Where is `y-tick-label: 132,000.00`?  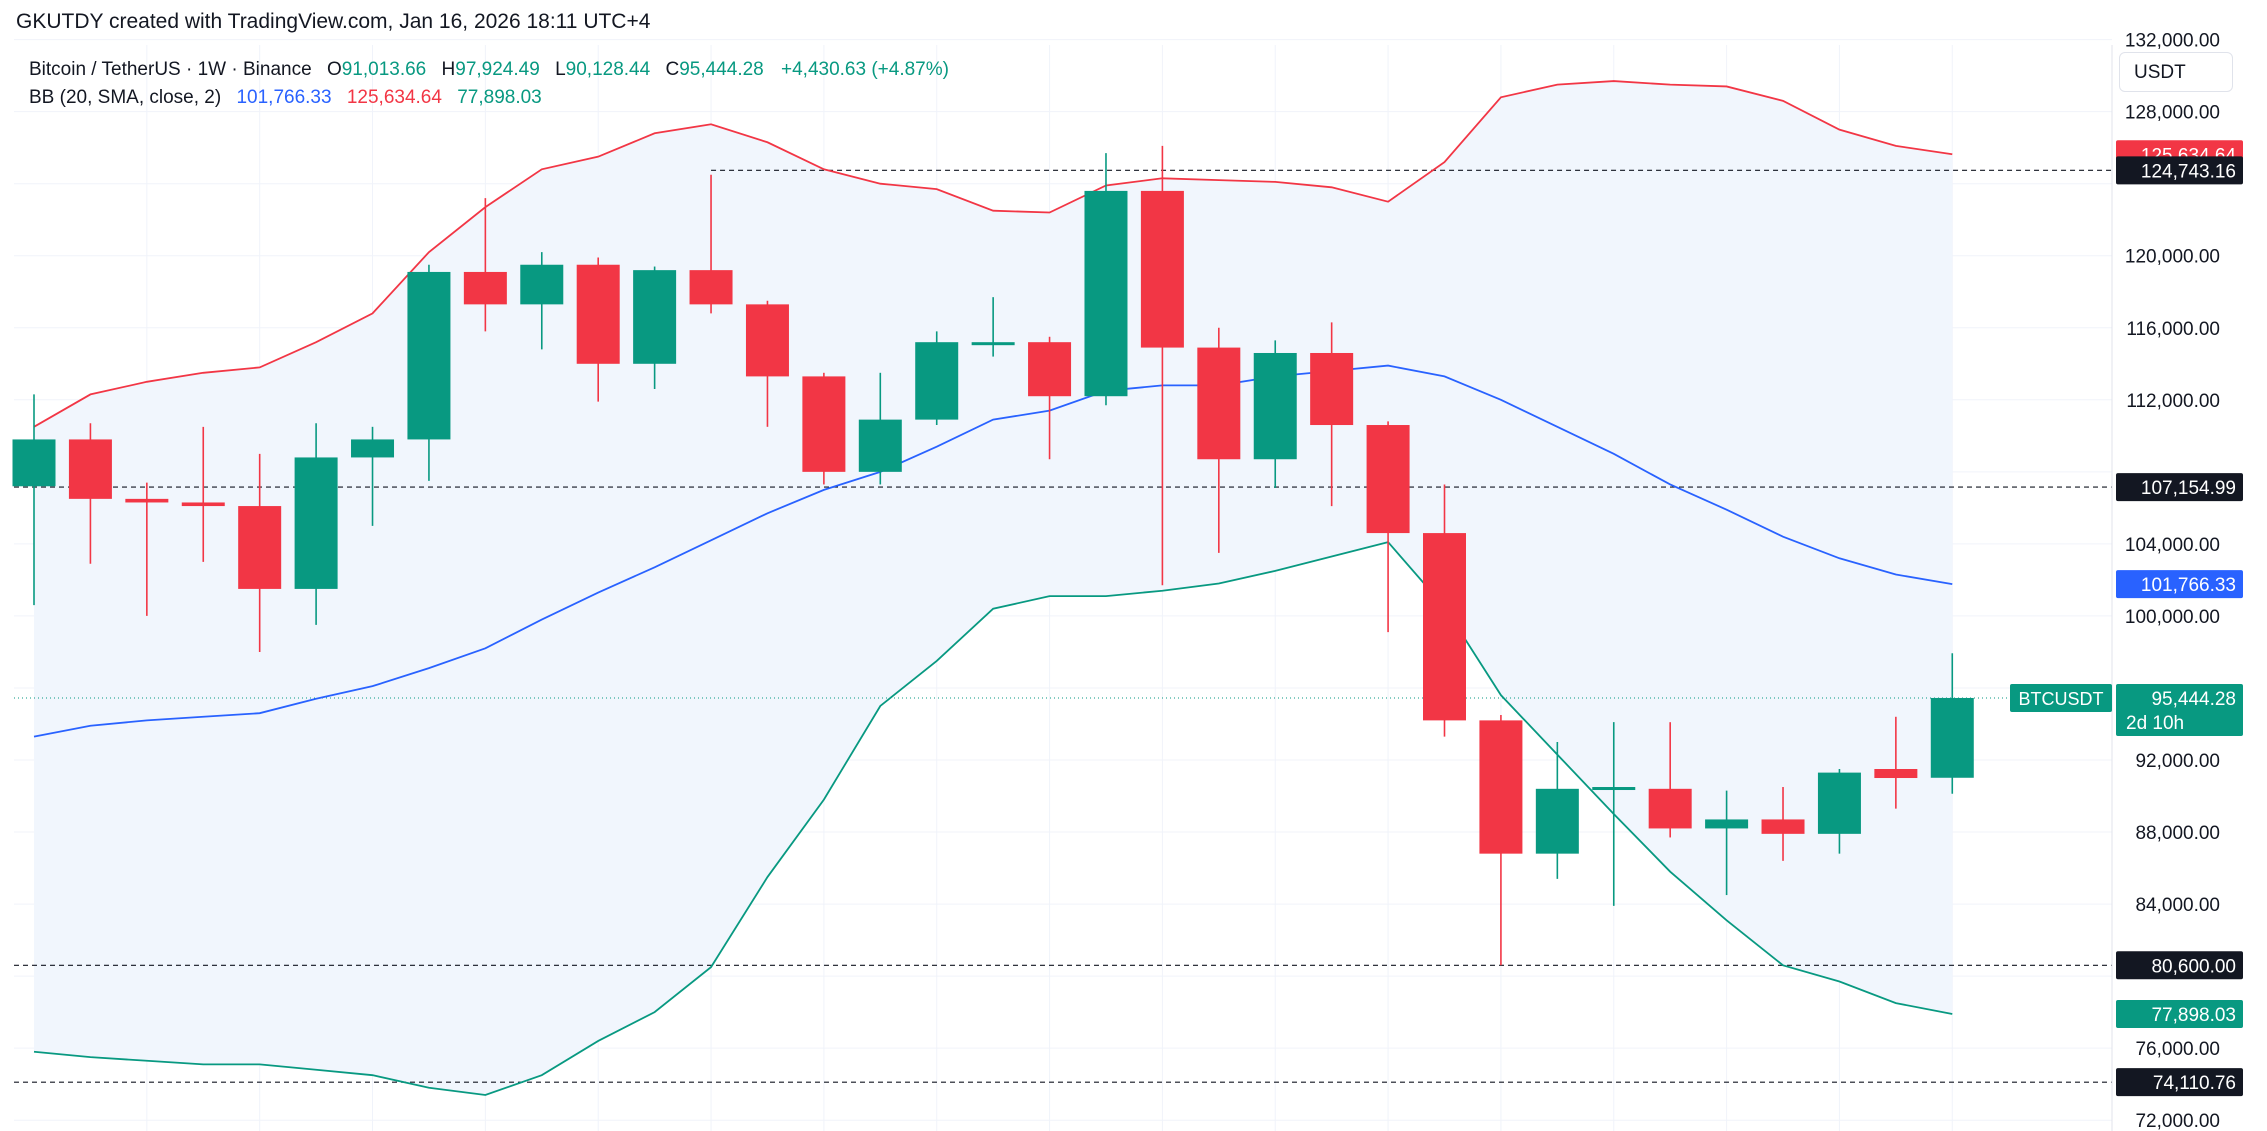
y-tick-label: 132,000.00 is located at coordinates (2172, 41).